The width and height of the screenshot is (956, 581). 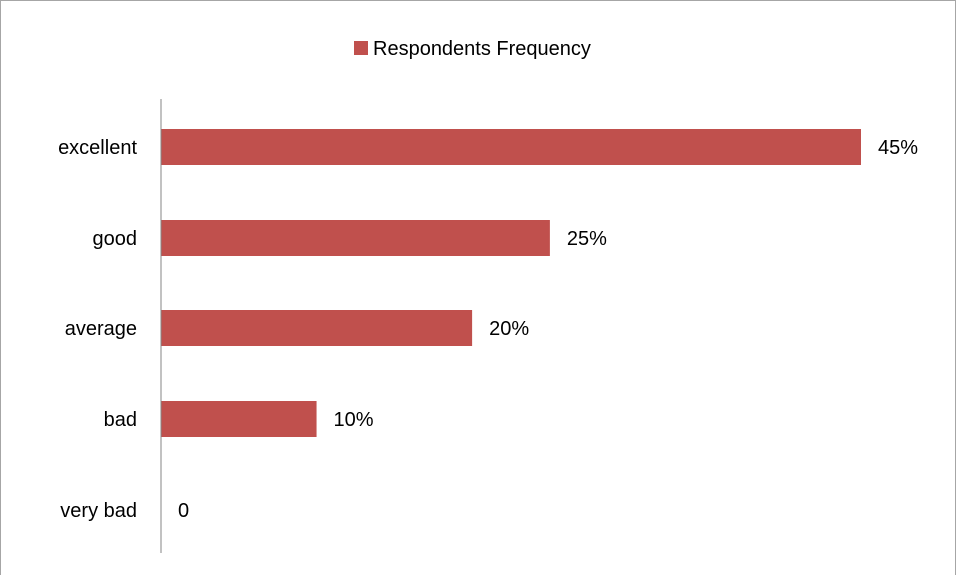 What do you see at coordinates (482, 49) in the screenshot?
I see `legend-label: Respondents Frequency` at bounding box center [482, 49].